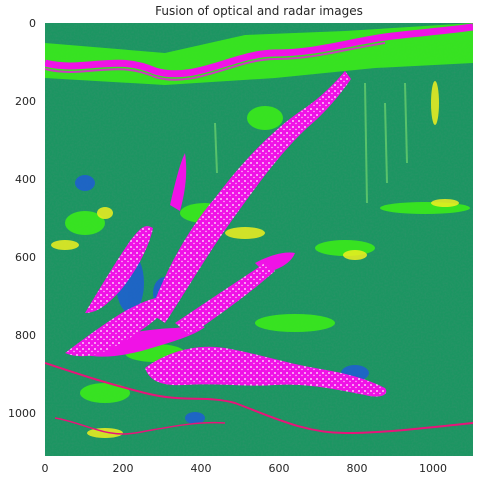 The width and height of the screenshot is (481, 484). I want to click on x-tick-label: 200, so click(123, 468).